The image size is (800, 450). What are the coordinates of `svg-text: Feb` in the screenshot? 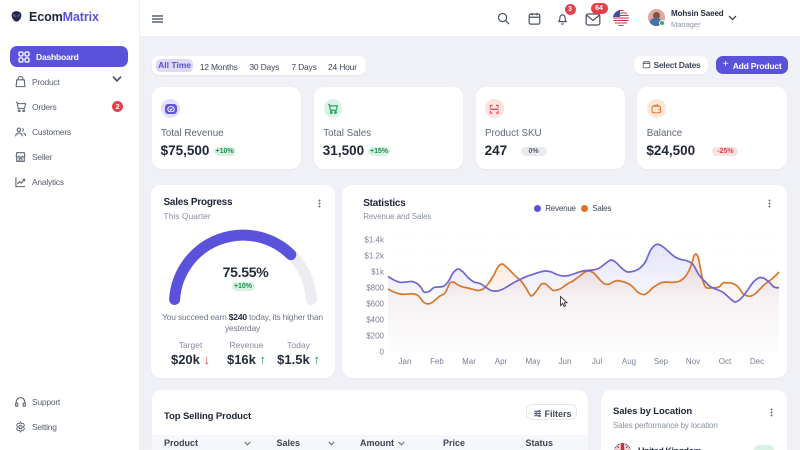 It's located at (437, 361).